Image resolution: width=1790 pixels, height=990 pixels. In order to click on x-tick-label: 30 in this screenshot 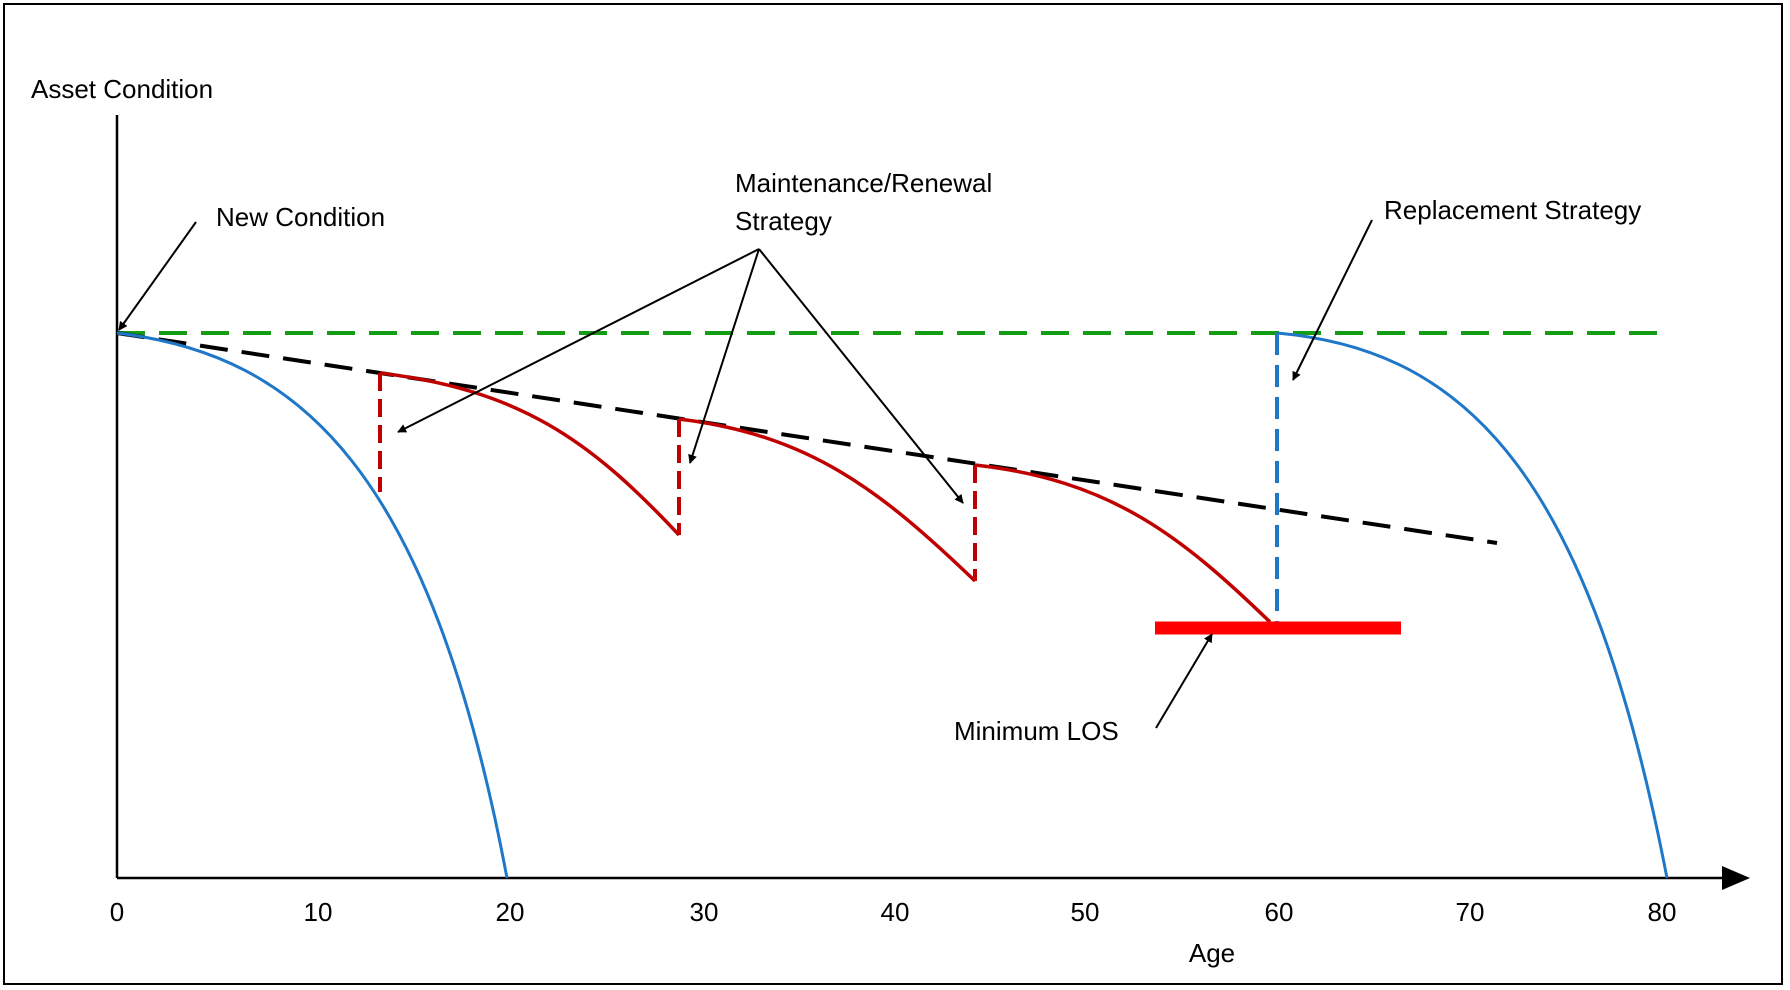, I will do `click(704, 912)`.